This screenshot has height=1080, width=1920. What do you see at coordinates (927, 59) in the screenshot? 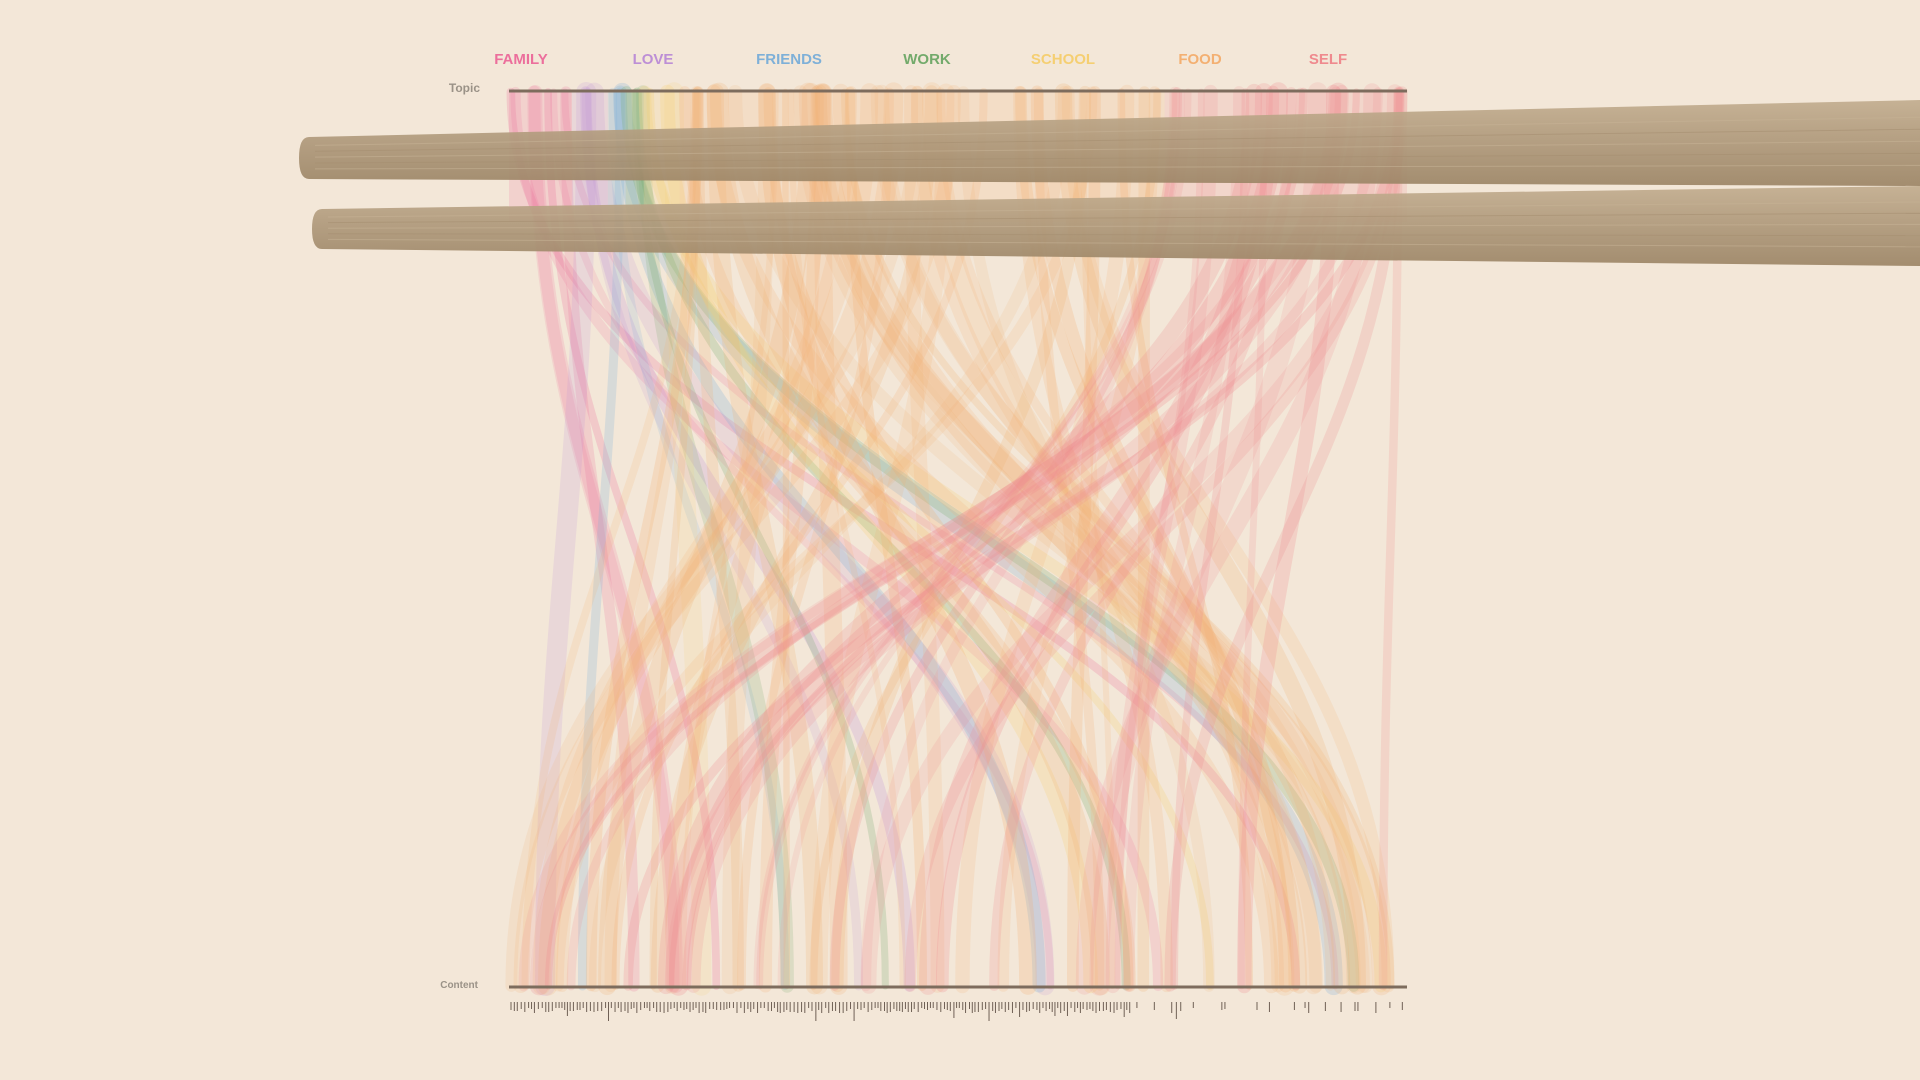
I see `legend-item-work: WORK` at bounding box center [927, 59].